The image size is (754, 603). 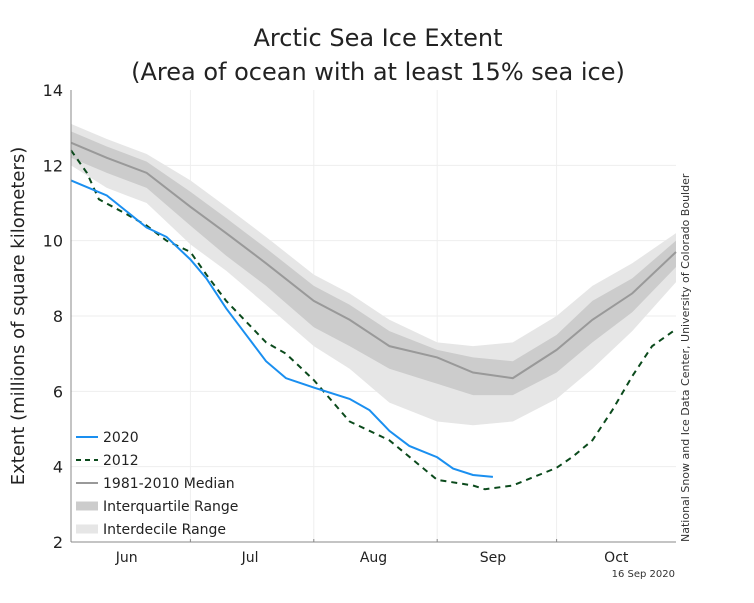 What do you see at coordinates (493, 558) in the screenshot?
I see `x-tick-label: Sep` at bounding box center [493, 558].